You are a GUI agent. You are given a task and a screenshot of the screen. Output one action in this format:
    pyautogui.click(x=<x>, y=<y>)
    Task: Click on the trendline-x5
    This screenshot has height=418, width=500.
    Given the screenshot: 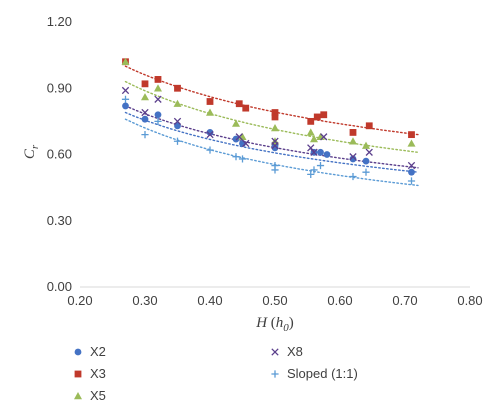 What is the action you would take?
    pyautogui.click(x=271, y=116)
    